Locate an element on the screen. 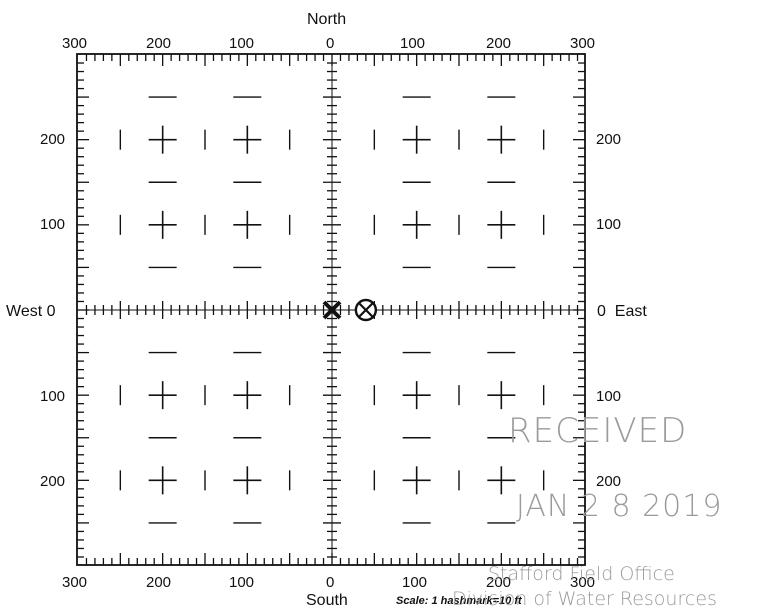  top-label-east-100: 100 is located at coordinates (413, 43).